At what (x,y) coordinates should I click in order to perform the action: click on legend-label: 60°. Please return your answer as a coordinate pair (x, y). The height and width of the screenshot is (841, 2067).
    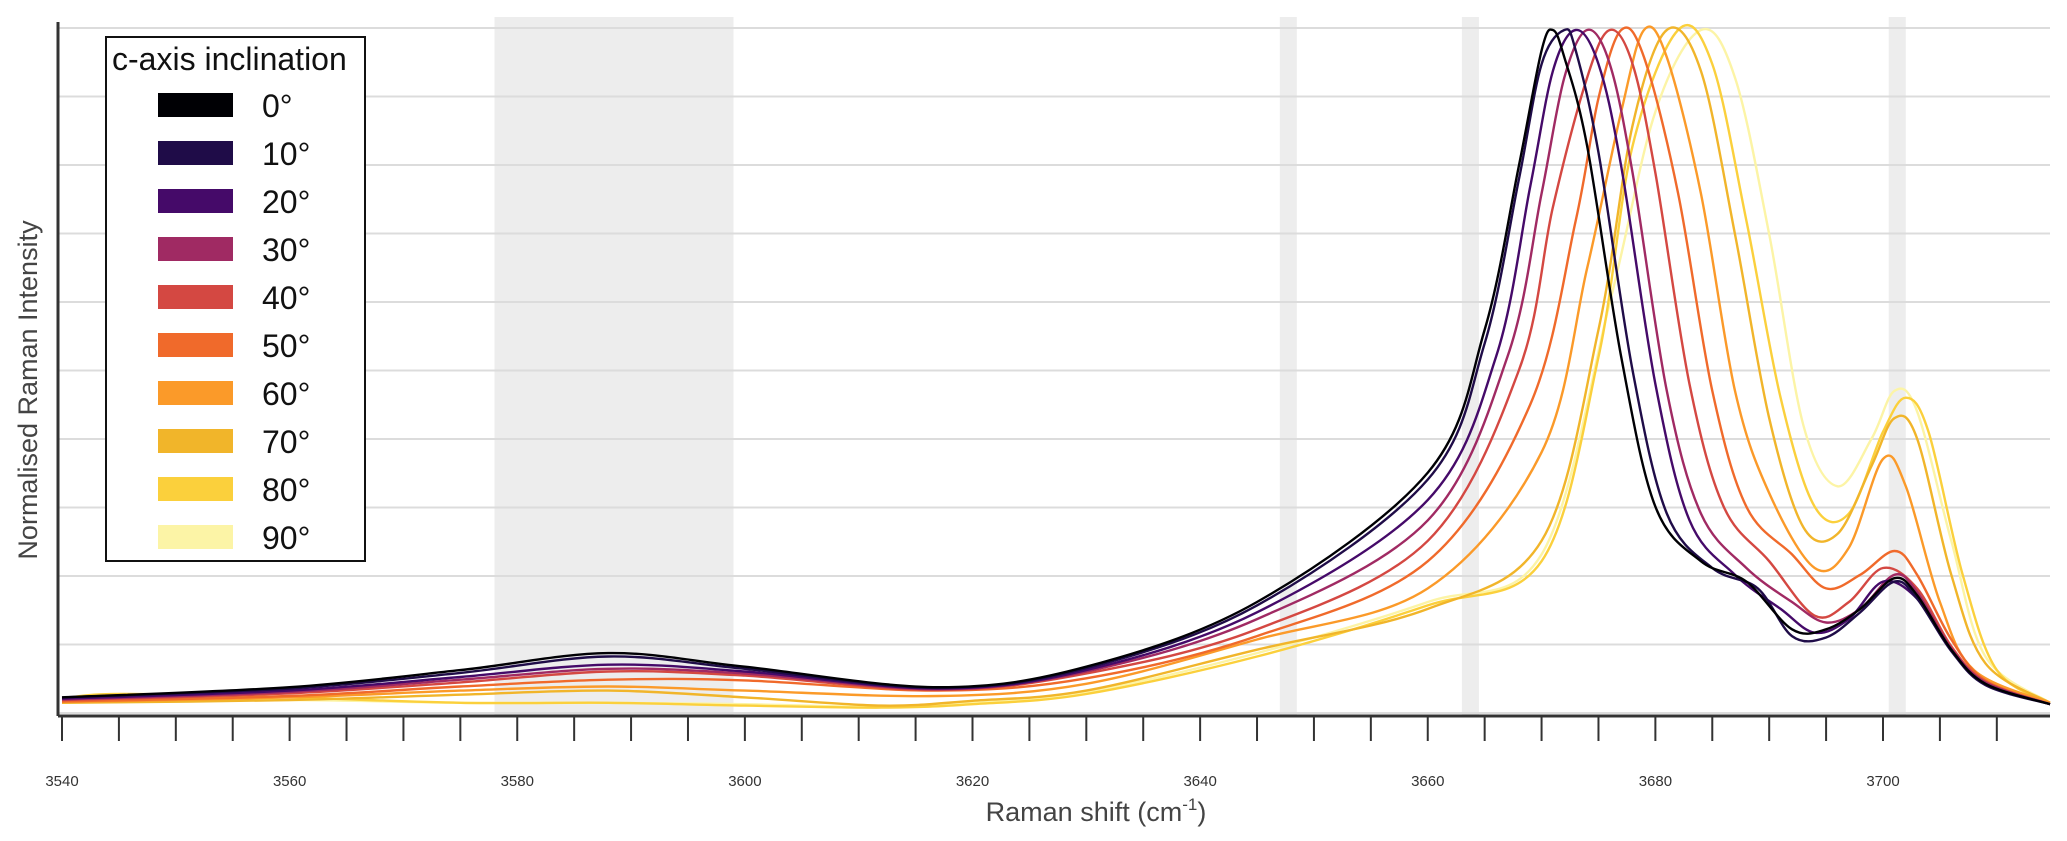
    Looking at the image, I should click on (286, 394).